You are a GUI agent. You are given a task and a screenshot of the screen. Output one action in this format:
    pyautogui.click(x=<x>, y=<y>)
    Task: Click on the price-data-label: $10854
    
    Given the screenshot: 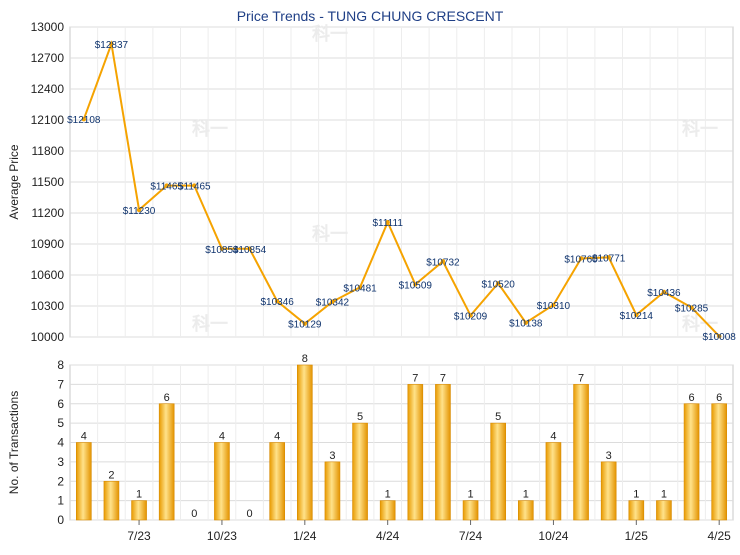 What is the action you would take?
    pyautogui.click(x=222, y=250)
    